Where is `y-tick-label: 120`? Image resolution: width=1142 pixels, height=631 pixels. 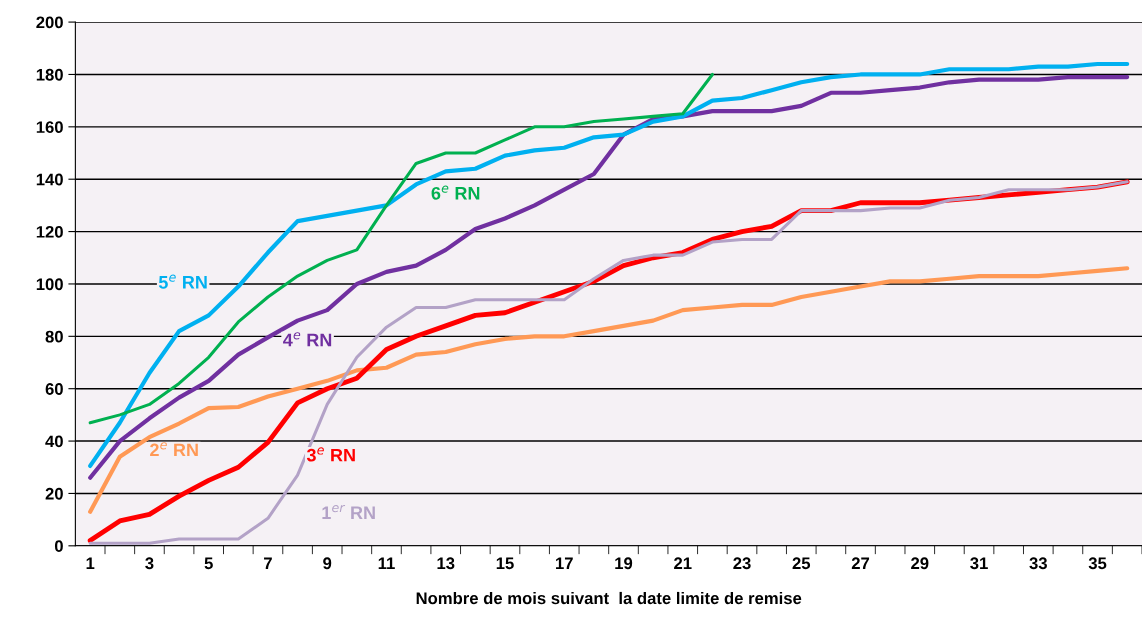
y-tick-label: 120 is located at coordinates (49, 231).